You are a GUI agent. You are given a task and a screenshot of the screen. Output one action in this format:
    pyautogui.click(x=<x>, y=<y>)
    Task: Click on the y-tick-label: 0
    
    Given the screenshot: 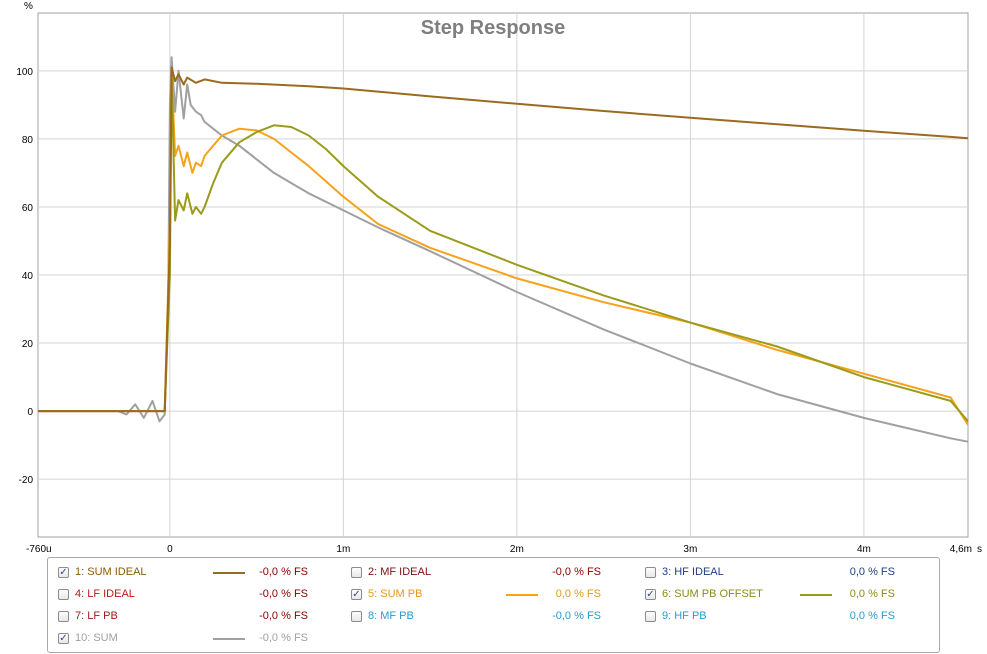 What is the action you would take?
    pyautogui.click(x=30, y=412)
    